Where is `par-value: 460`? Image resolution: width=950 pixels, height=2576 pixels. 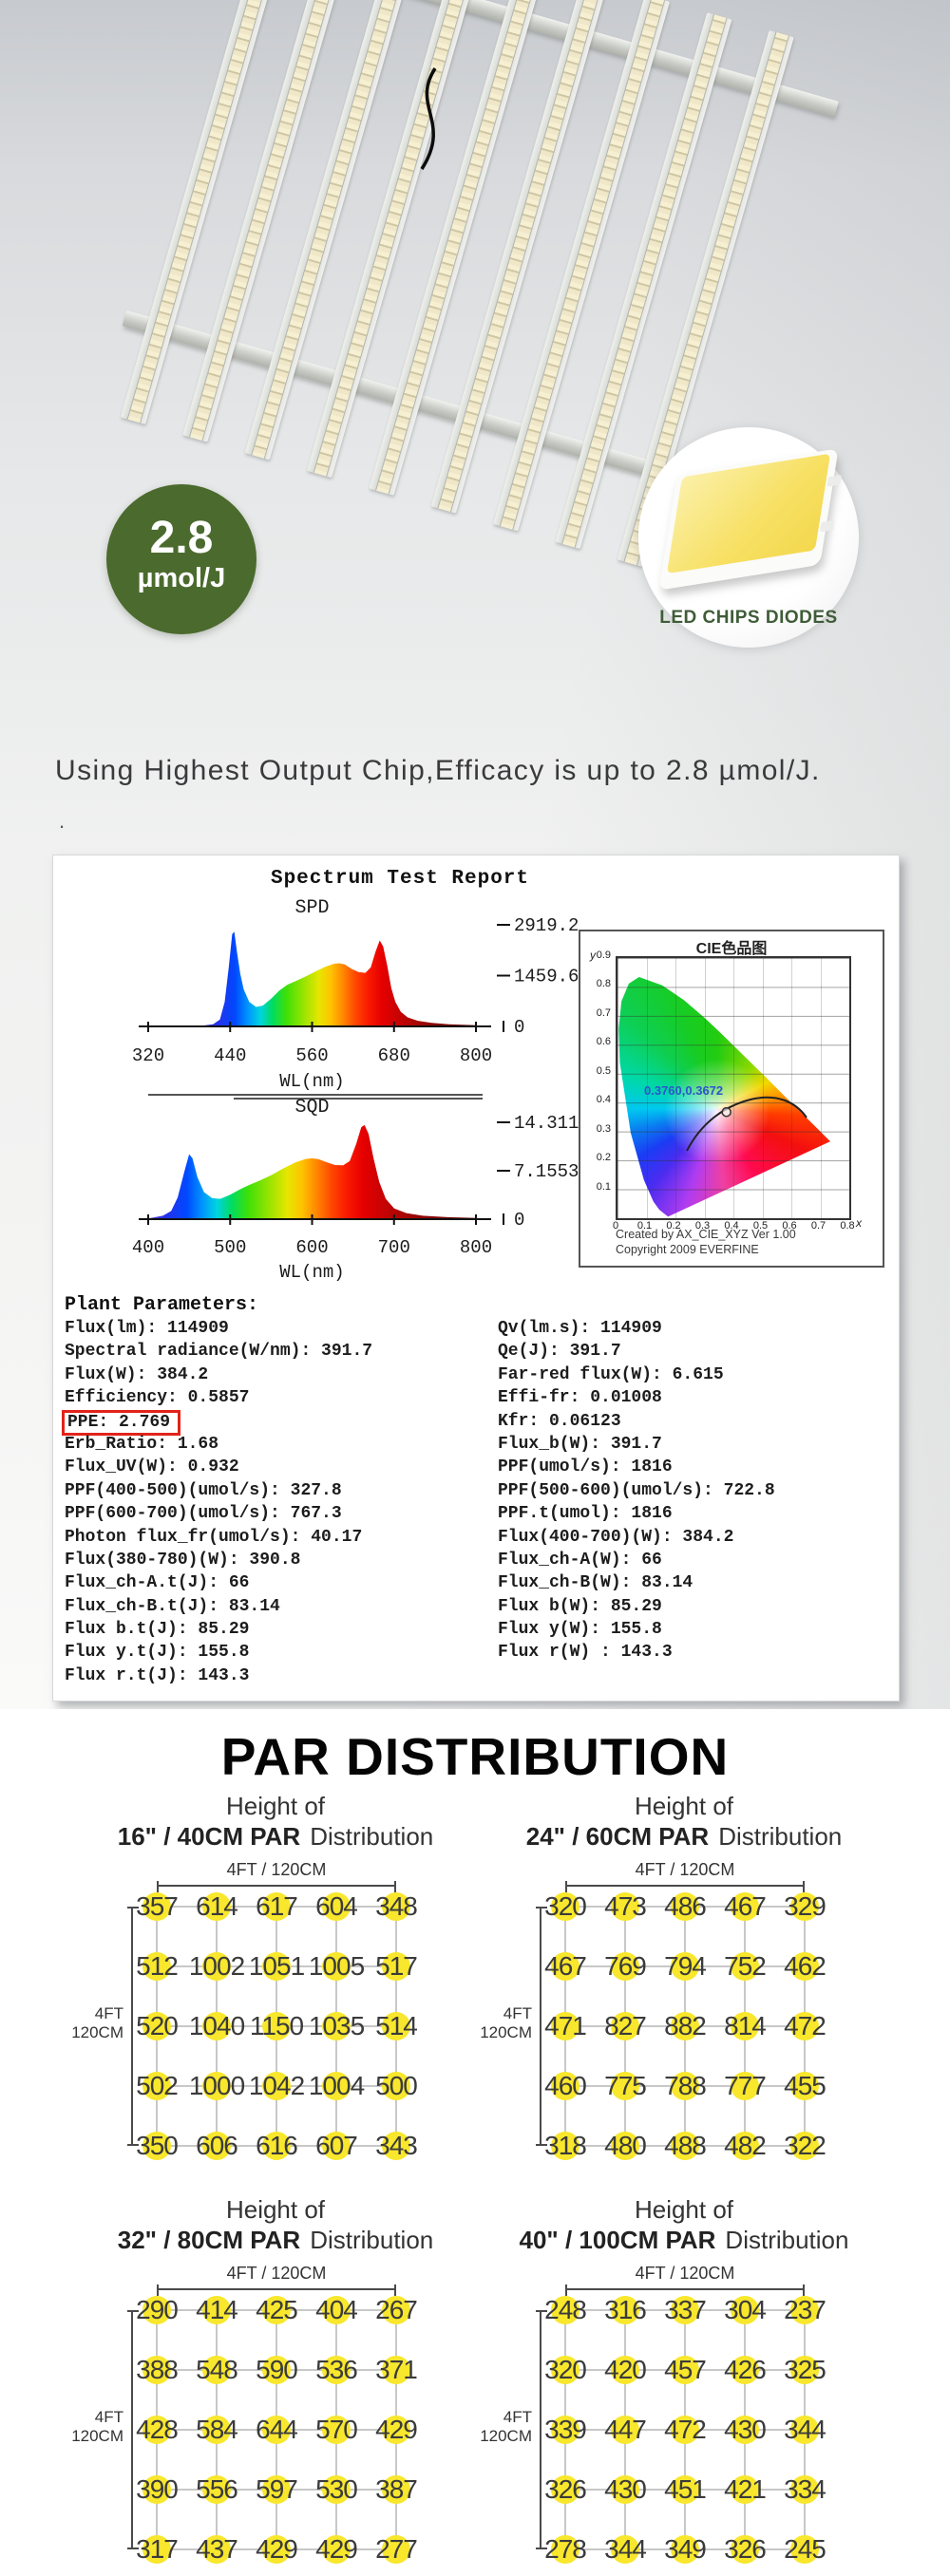 par-value: 460 is located at coordinates (565, 2085).